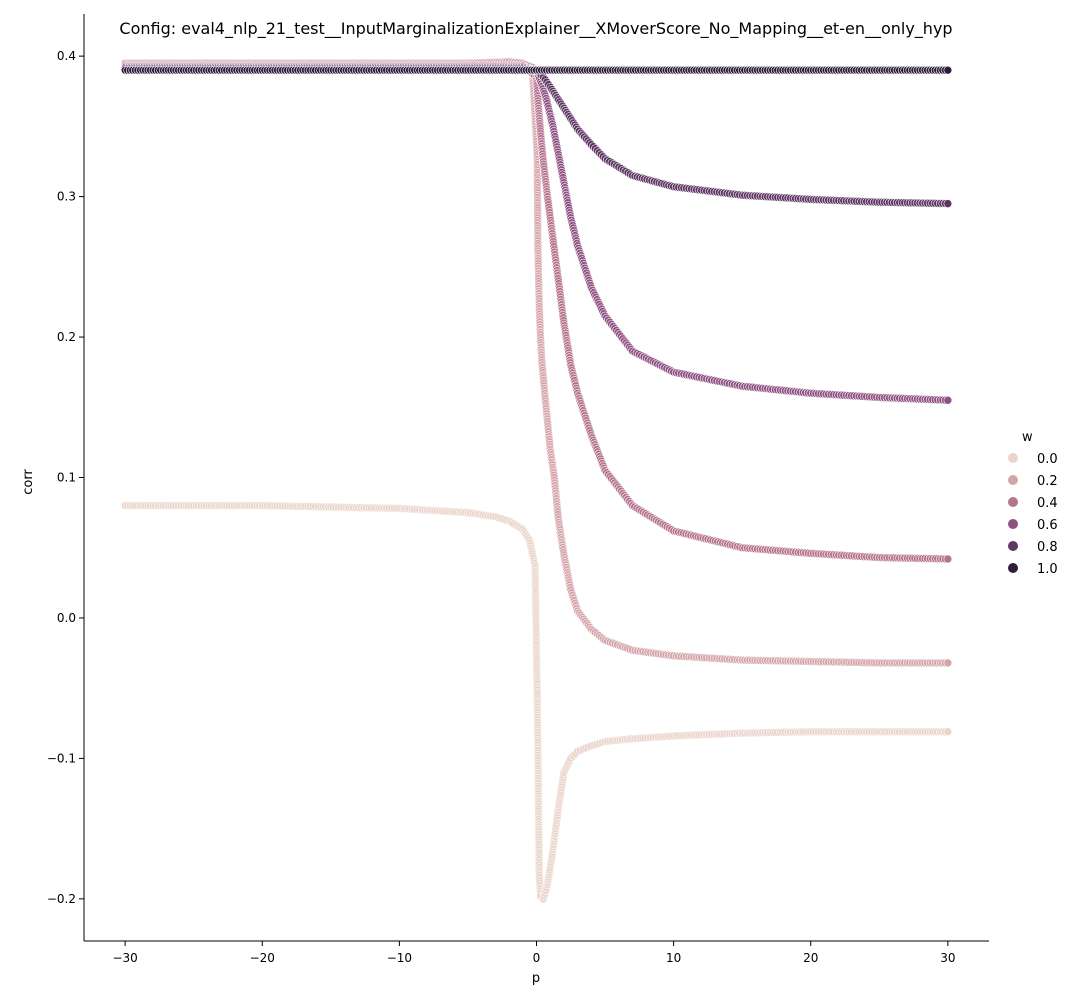 The width and height of the screenshot is (1072, 1000). I want to click on x-tick-label: −10, so click(399, 958).